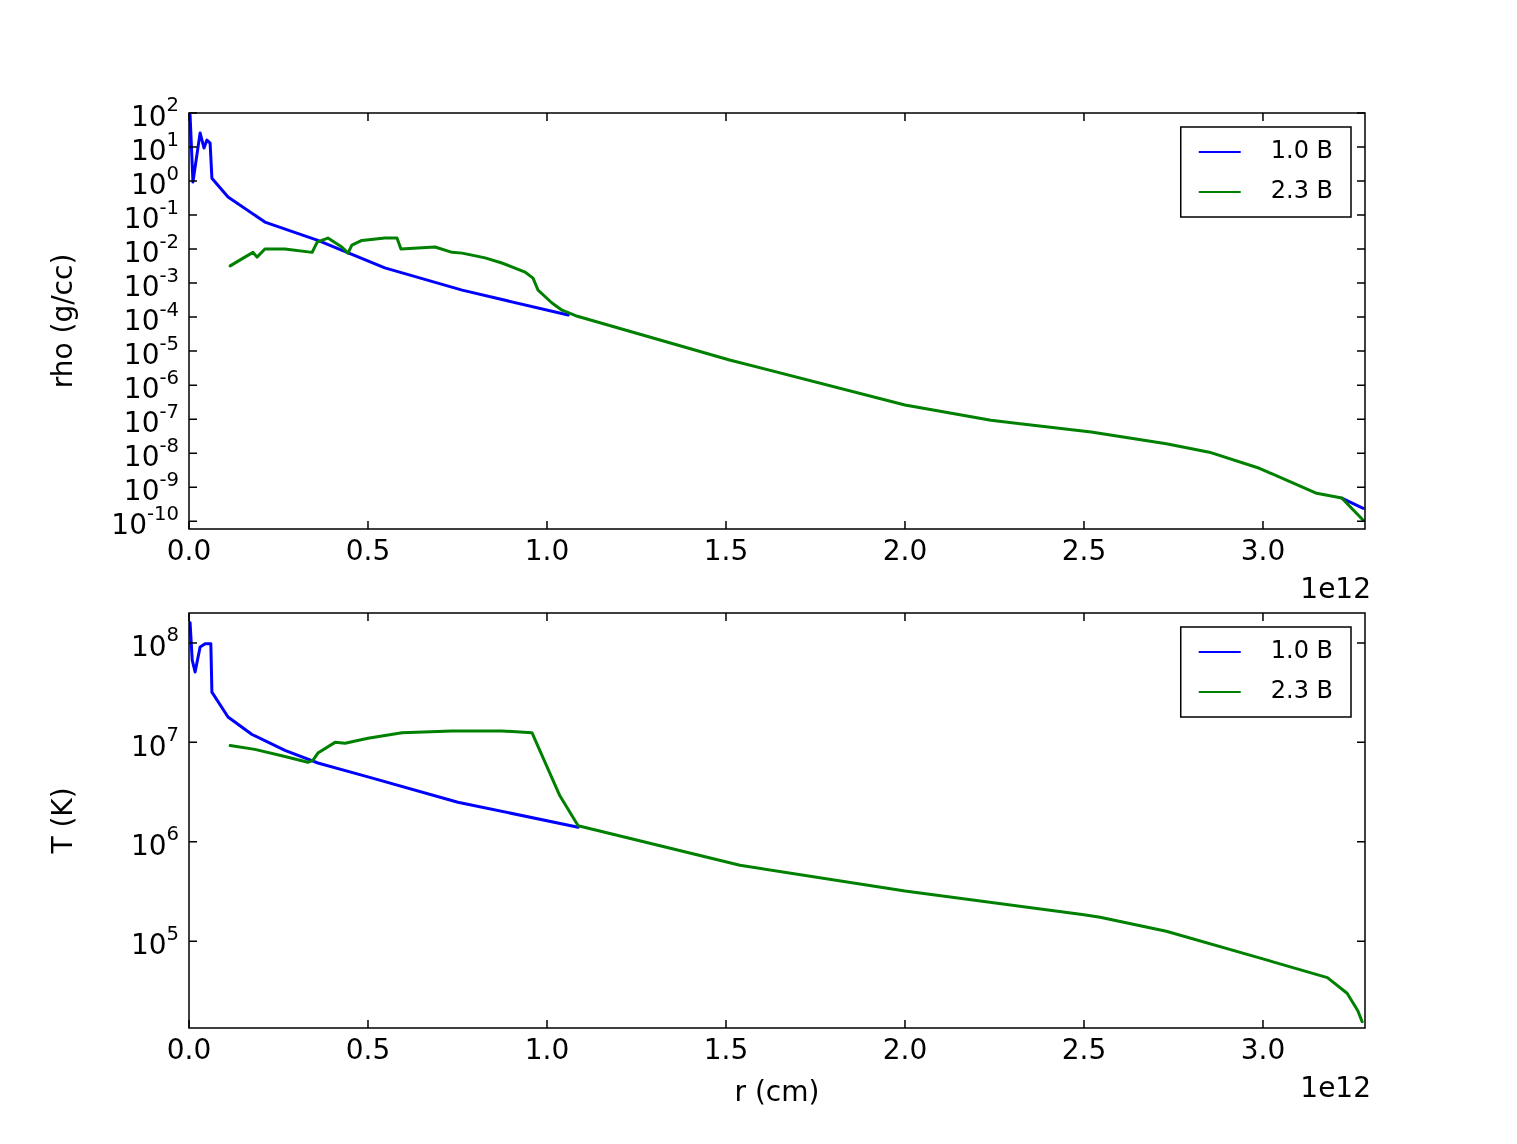 The image size is (1517, 1144). Describe the element at coordinates (63, 321) in the screenshot. I see `y-axis-title: rho (g/cc)` at that location.